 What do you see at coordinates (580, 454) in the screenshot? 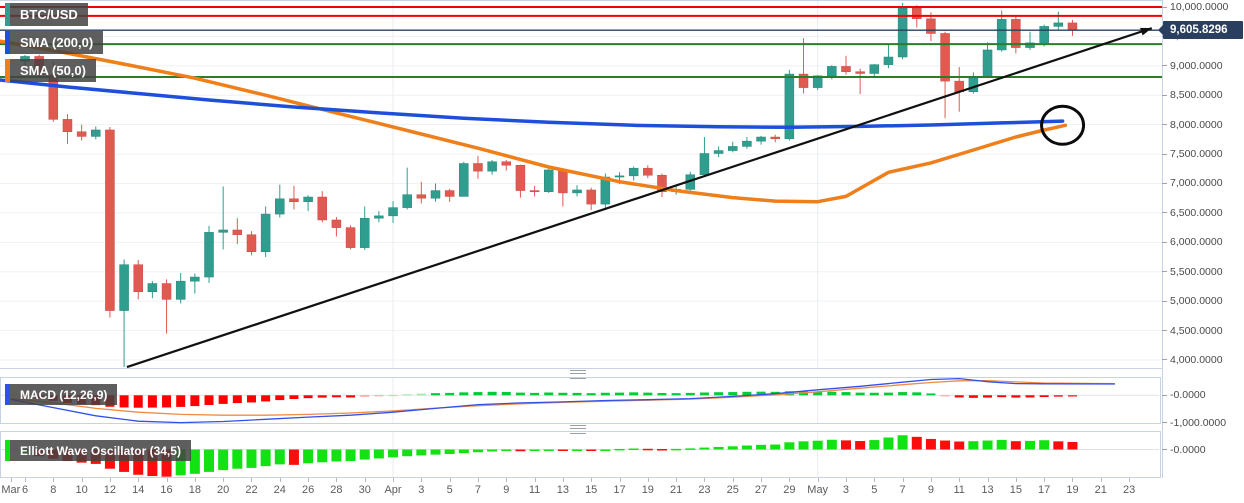
I see `ewo-pane` at bounding box center [580, 454].